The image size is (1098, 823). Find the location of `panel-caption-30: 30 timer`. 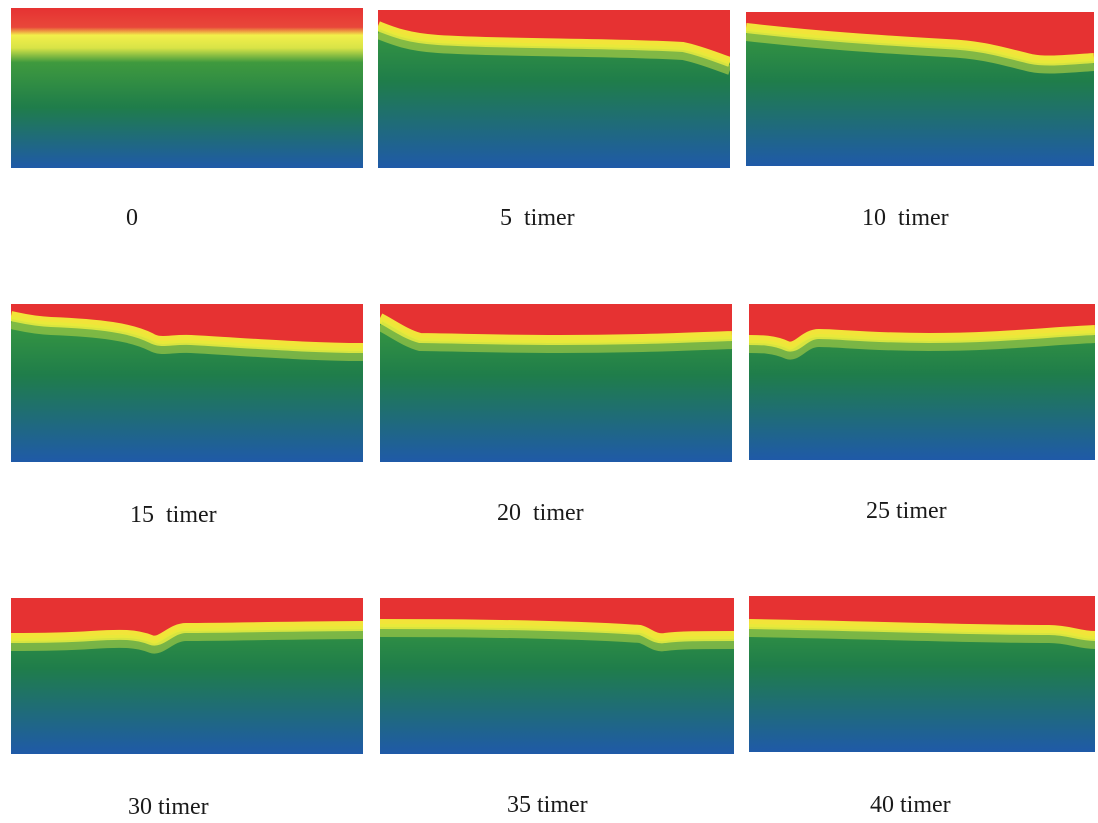

panel-caption-30: 30 timer is located at coordinates (168, 807).